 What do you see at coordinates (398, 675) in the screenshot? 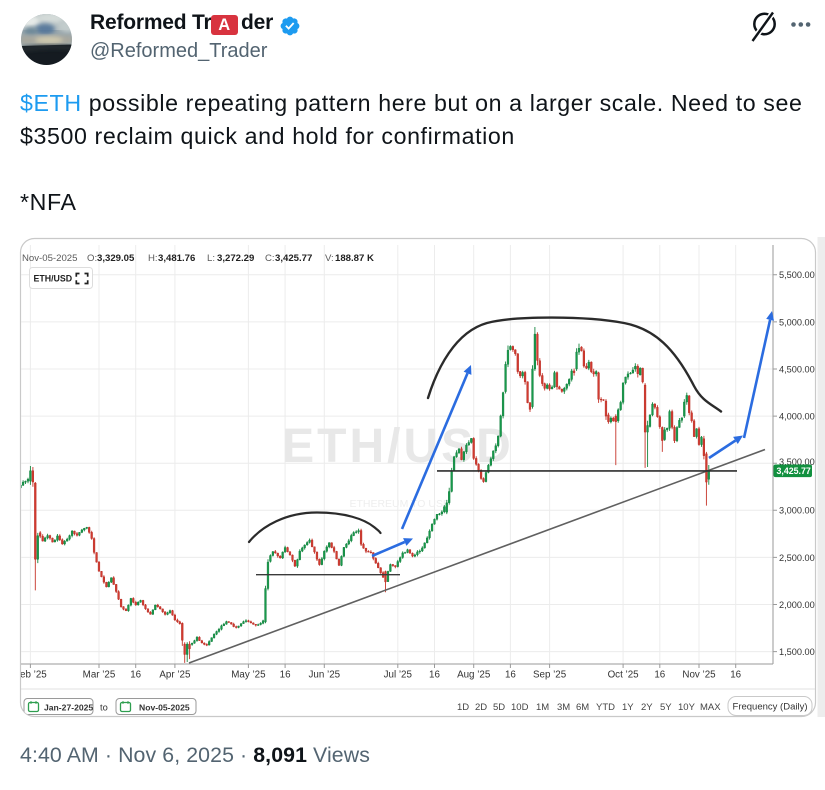
I see `svg-text: Jul ’25` at bounding box center [398, 675].